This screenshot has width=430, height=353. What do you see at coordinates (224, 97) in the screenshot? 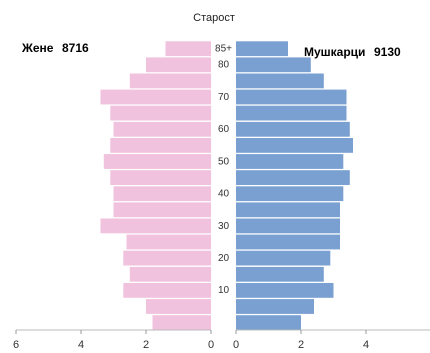
I see `age-tick-label: 70` at bounding box center [224, 97].